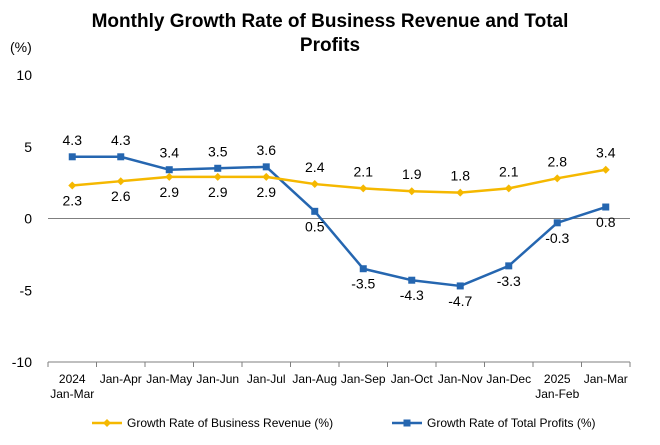 The height and width of the screenshot is (445, 660). What do you see at coordinates (508, 379) in the screenshot?
I see `x-tick-label: Jan-Dec` at bounding box center [508, 379].